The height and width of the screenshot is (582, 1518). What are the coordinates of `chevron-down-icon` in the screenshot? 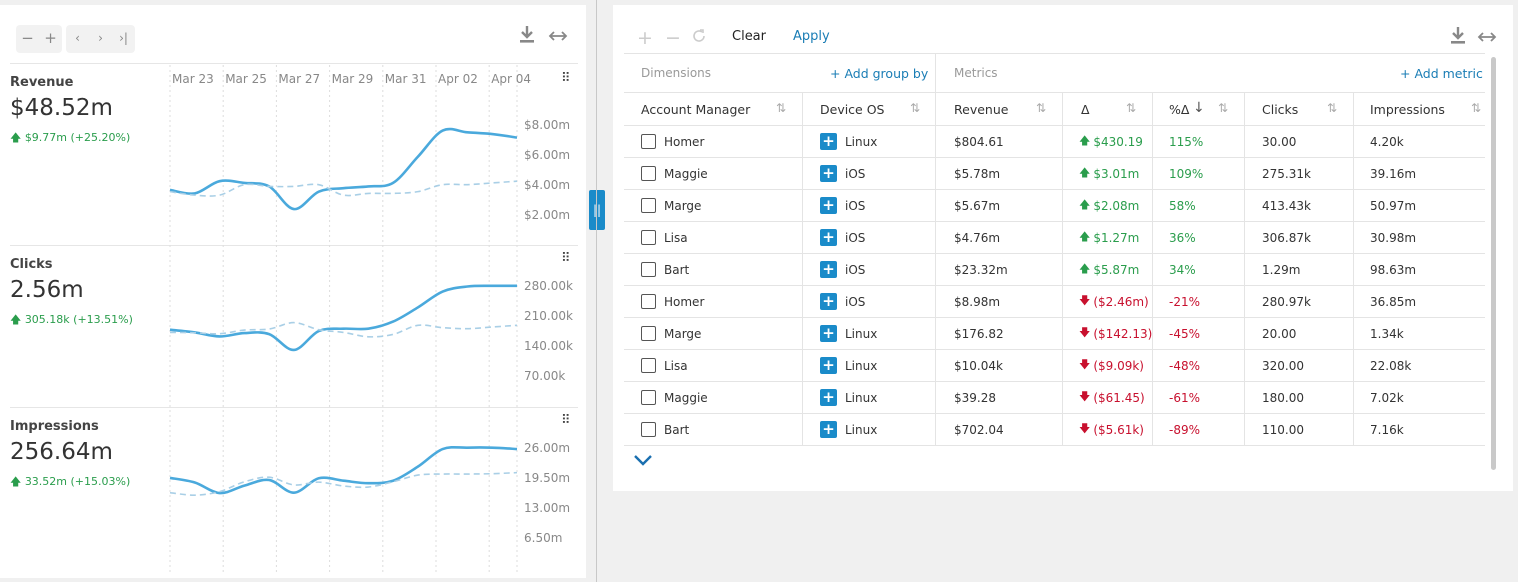 It's located at (643, 460).